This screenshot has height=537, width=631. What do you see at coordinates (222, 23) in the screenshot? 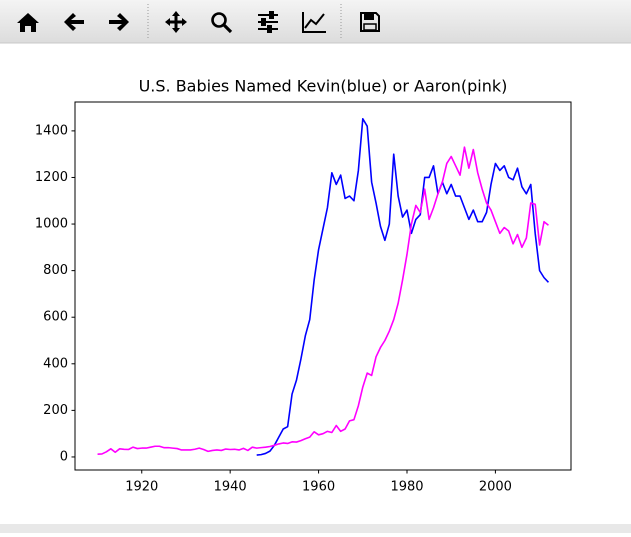
I see `zoom-button` at bounding box center [222, 23].